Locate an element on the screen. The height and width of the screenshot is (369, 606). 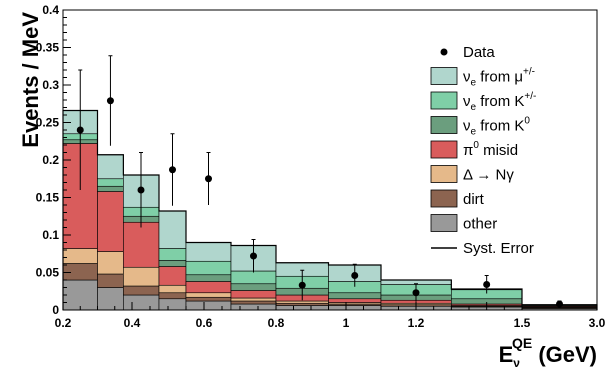
legend-item-7-swatch is located at coordinates (444, 223).